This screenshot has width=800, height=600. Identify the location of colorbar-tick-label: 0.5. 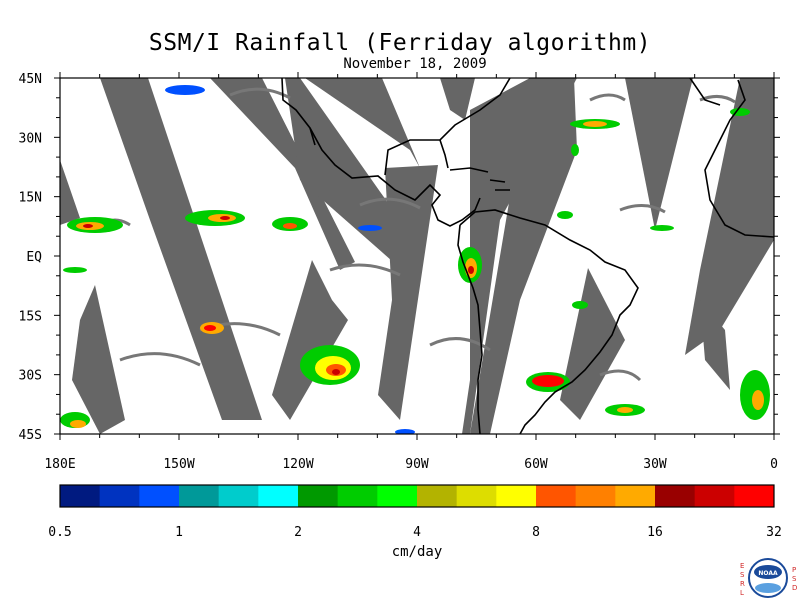
(59, 532).